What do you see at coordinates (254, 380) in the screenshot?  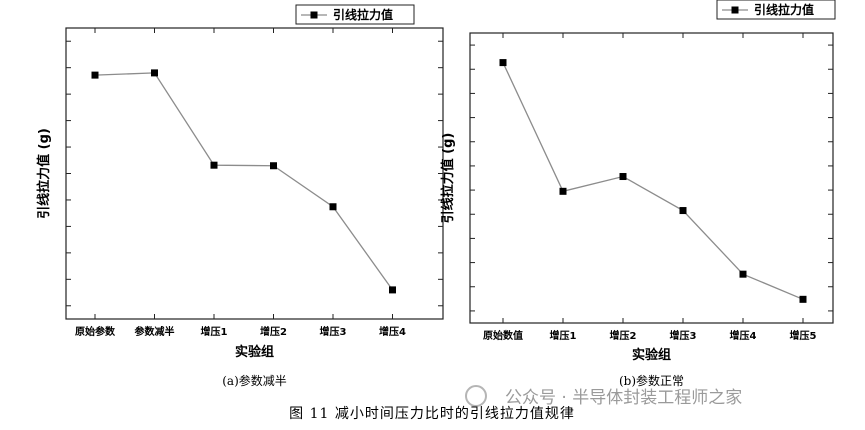 I see `subtitle-a: (a)参数减半` at bounding box center [254, 380].